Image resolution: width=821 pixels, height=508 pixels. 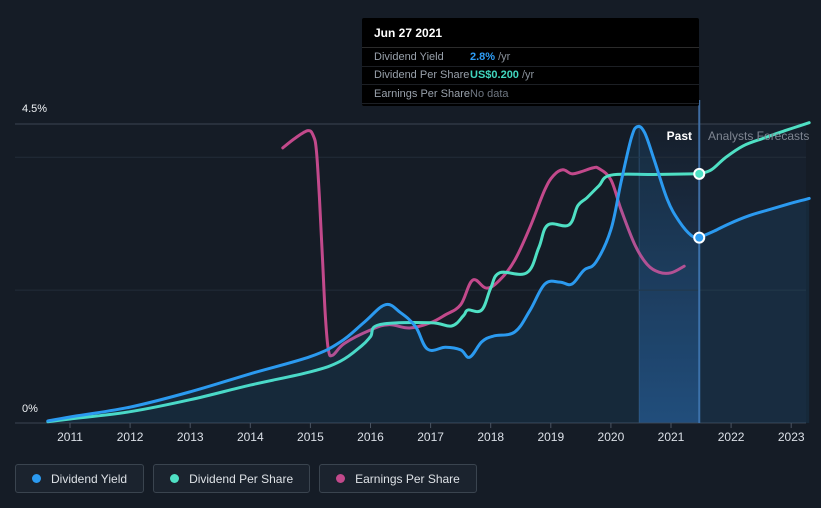 I want to click on tooltip-value: US$0.200, so click(x=494, y=75).